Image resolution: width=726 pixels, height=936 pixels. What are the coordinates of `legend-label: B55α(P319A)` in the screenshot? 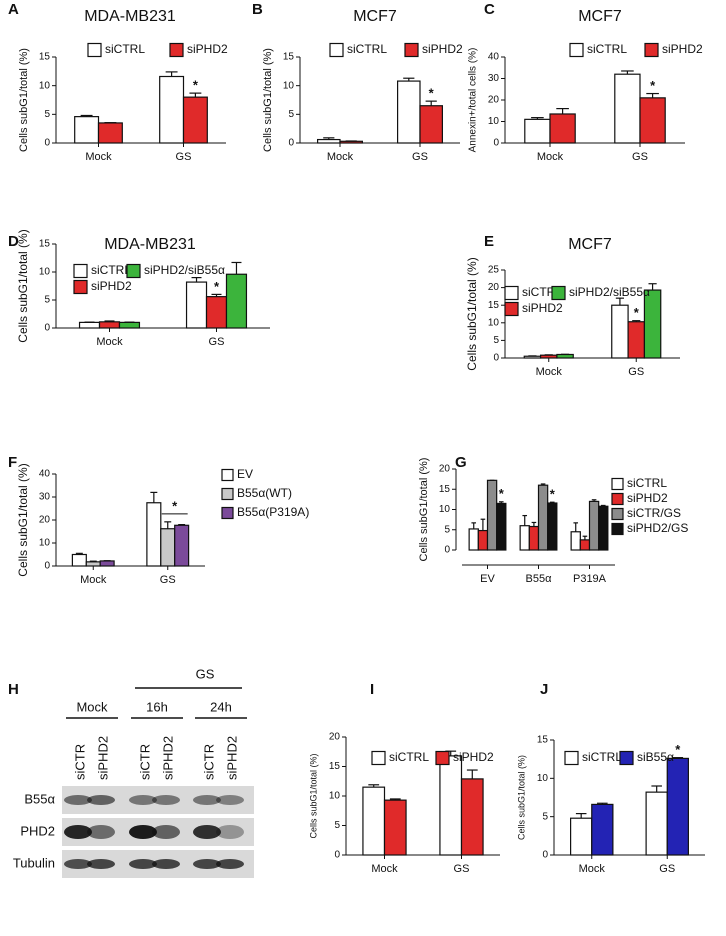 It's located at (273, 512).